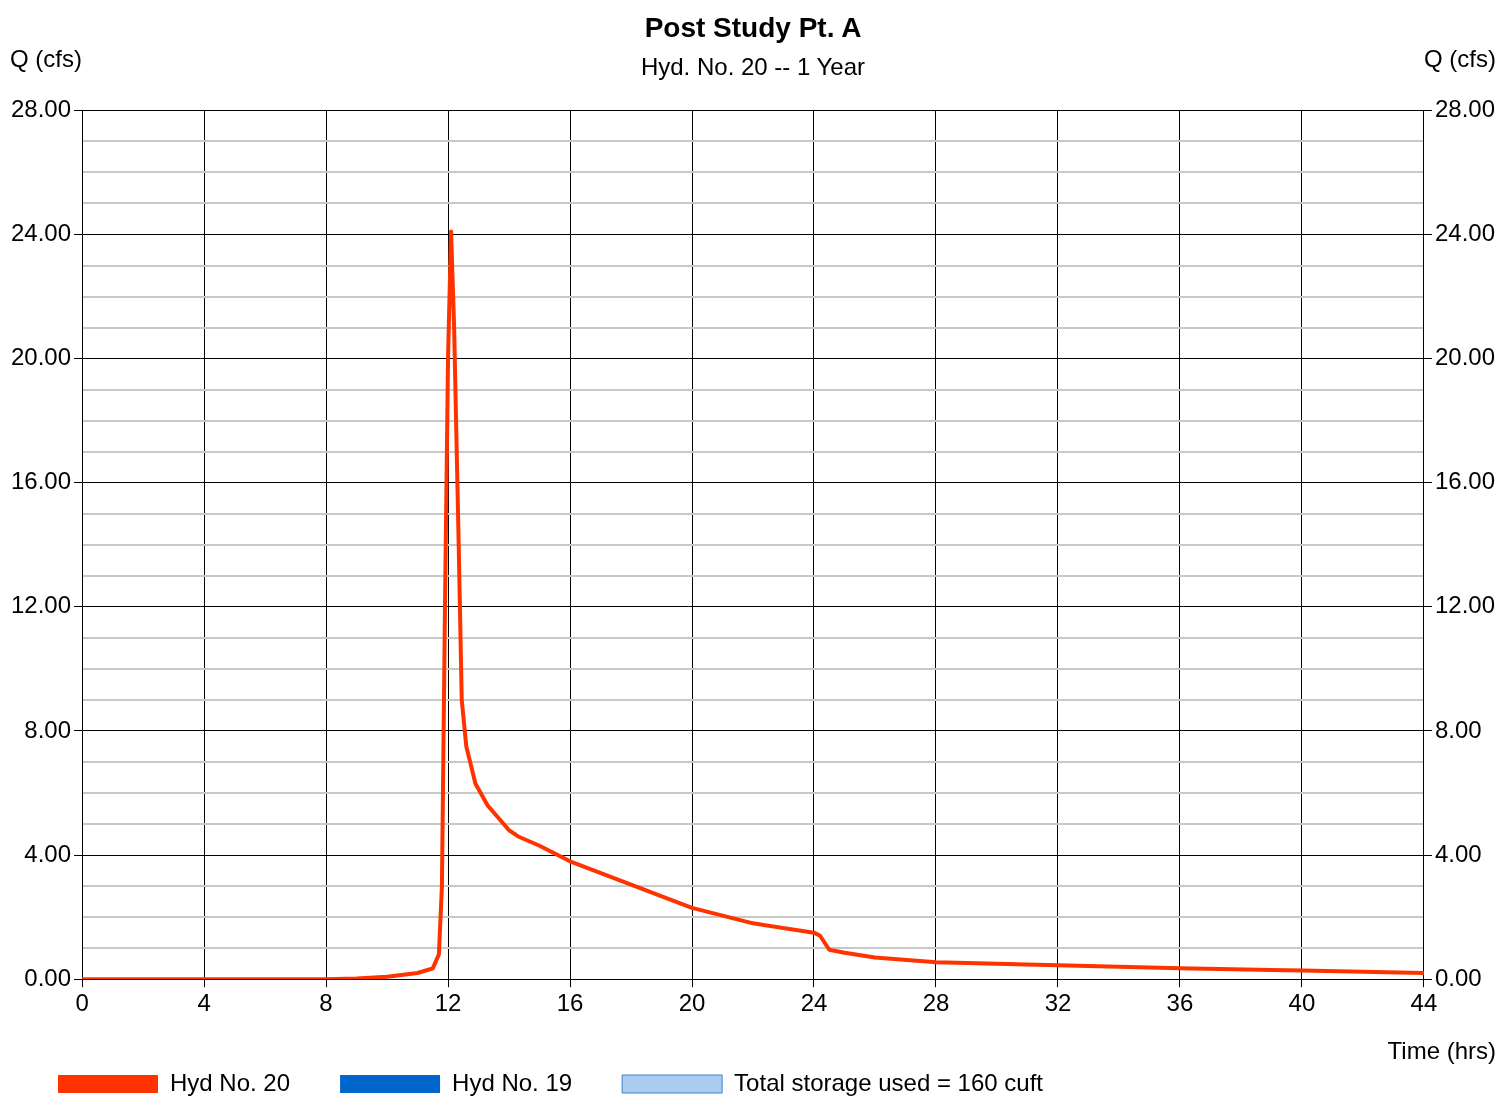  What do you see at coordinates (1460, 58) in the screenshot?
I see `y2-axis-title: Q (cfs)` at bounding box center [1460, 58].